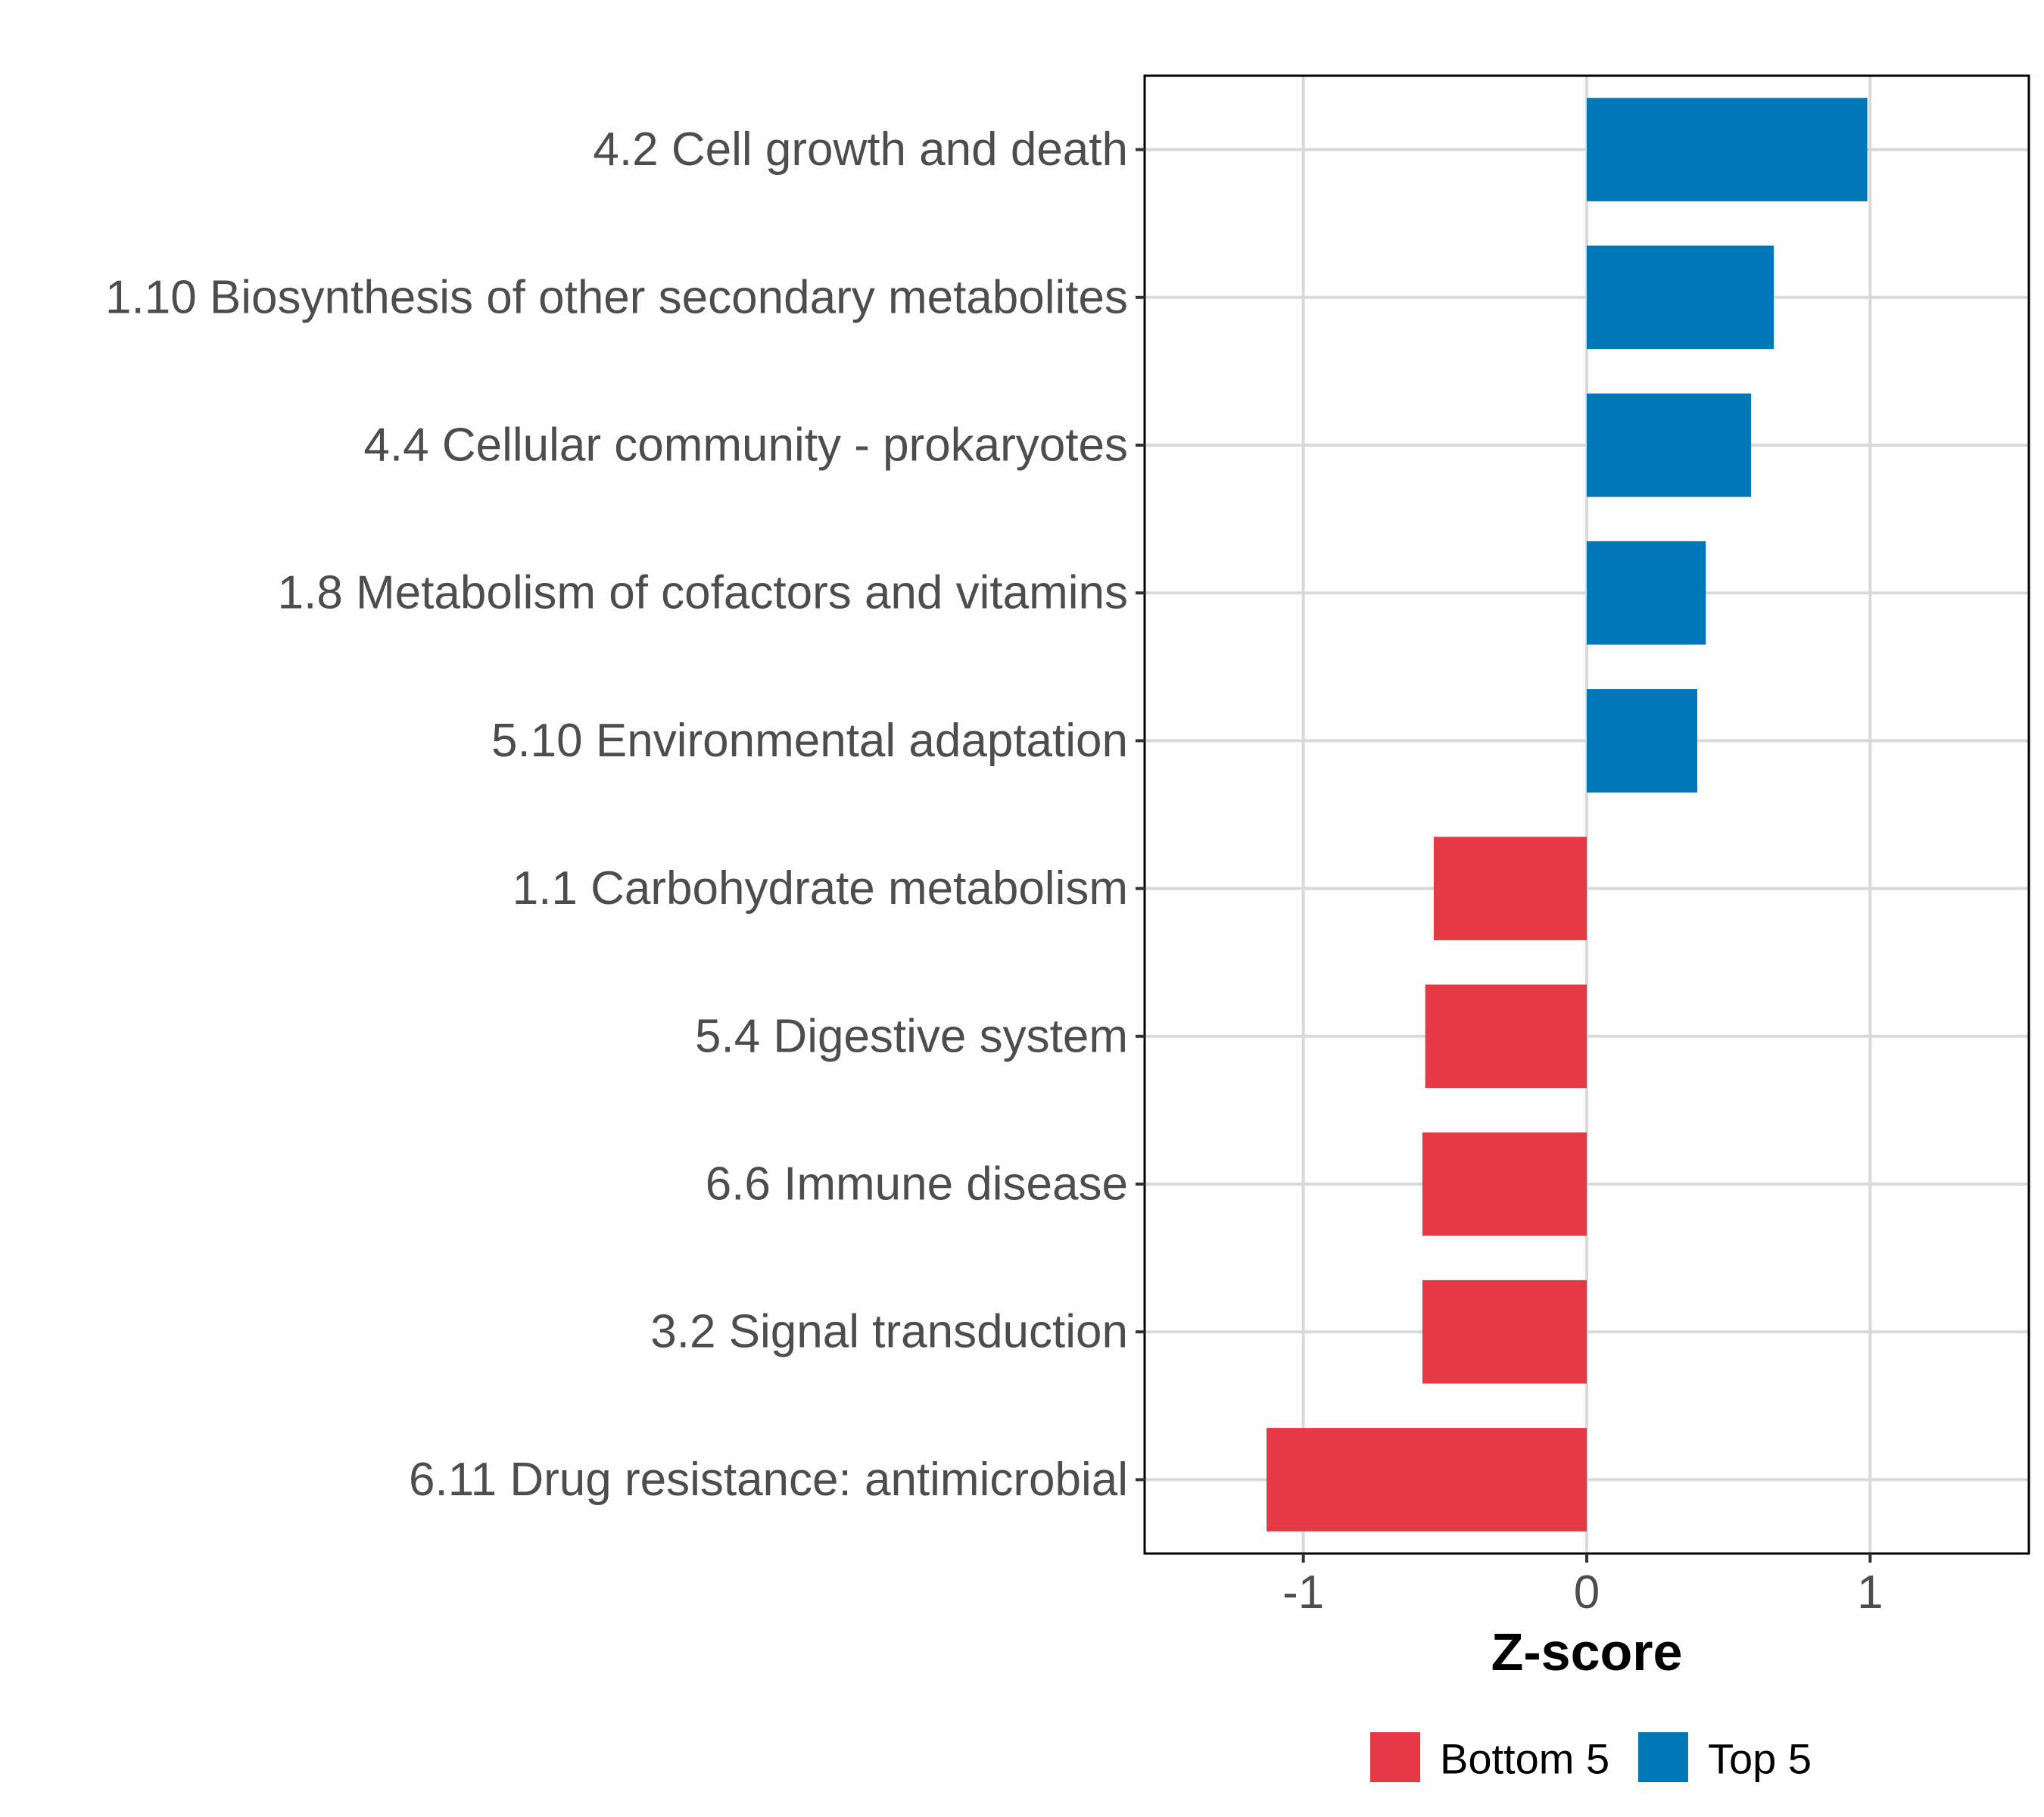  Describe the element at coordinates (768, 1480) in the screenshot. I see `y-tick-label: 6.11 Drug resistance: antimicrobial` at that location.